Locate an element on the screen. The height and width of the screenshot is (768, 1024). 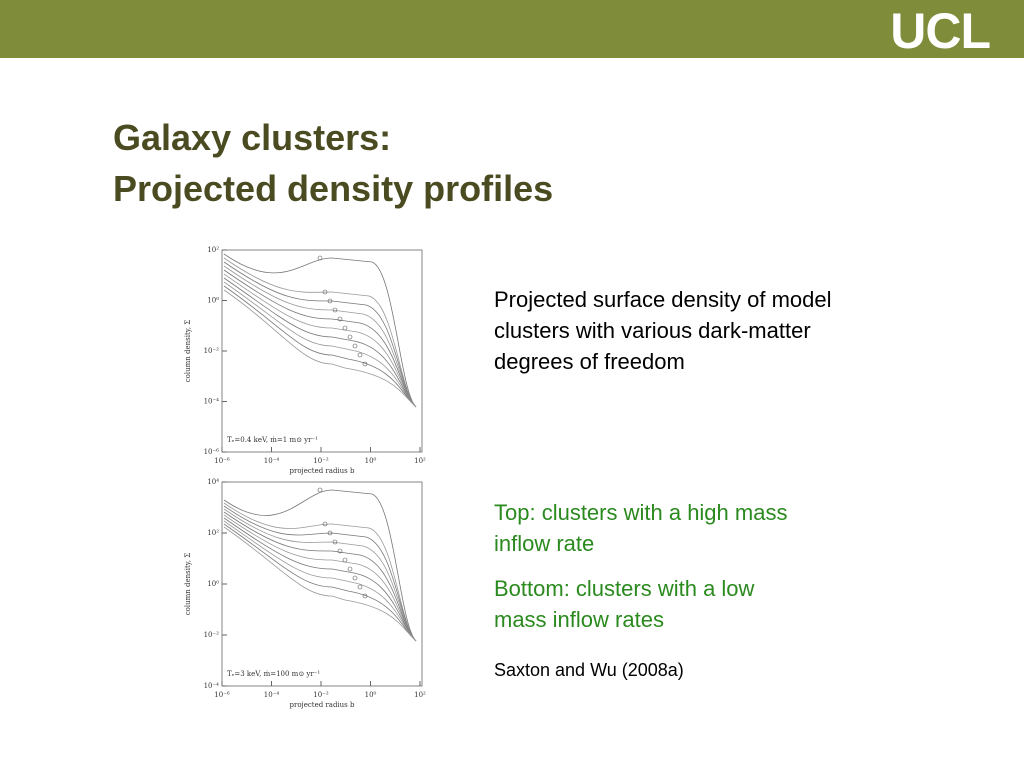
title-line: Galaxy clusters: is located at coordinates (252, 137).